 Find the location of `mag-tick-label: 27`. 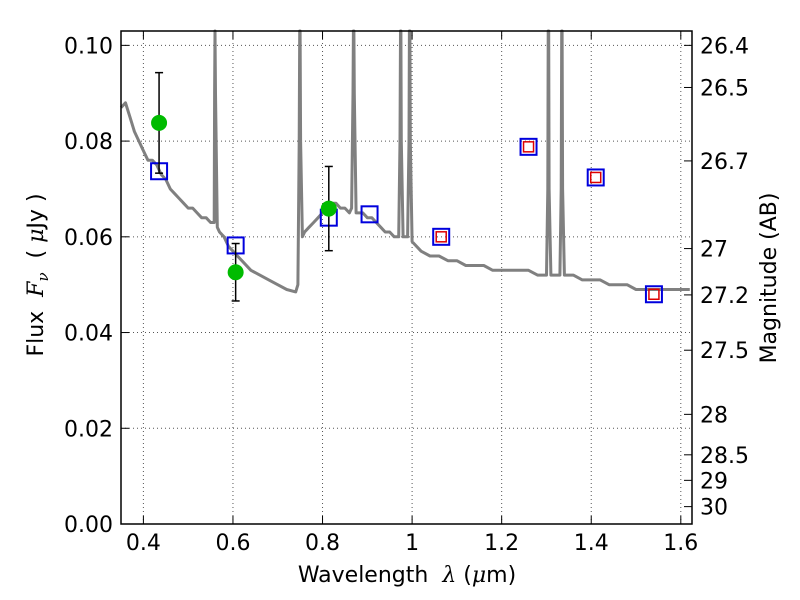

mag-tick-label: 27 is located at coordinates (714, 250).